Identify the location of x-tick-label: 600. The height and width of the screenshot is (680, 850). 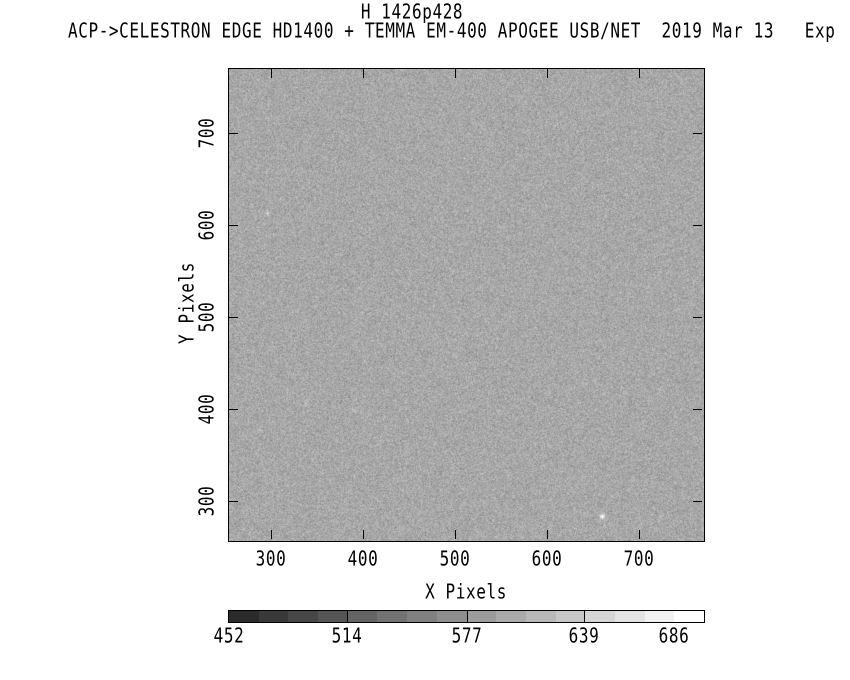
(547, 558).